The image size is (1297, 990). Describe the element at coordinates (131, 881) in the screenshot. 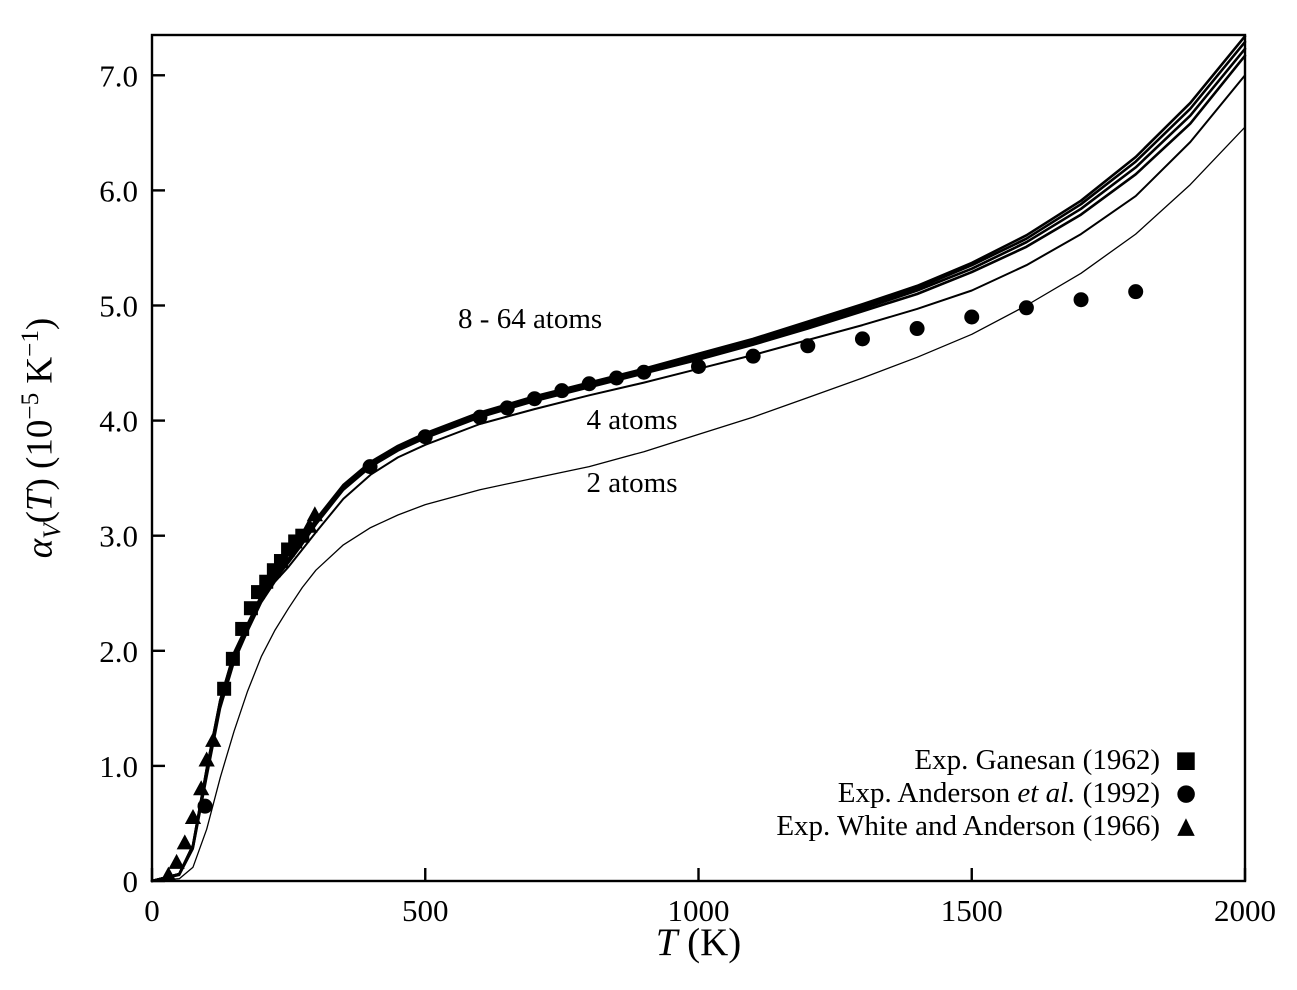

I see `y-tick-label: 0` at that location.